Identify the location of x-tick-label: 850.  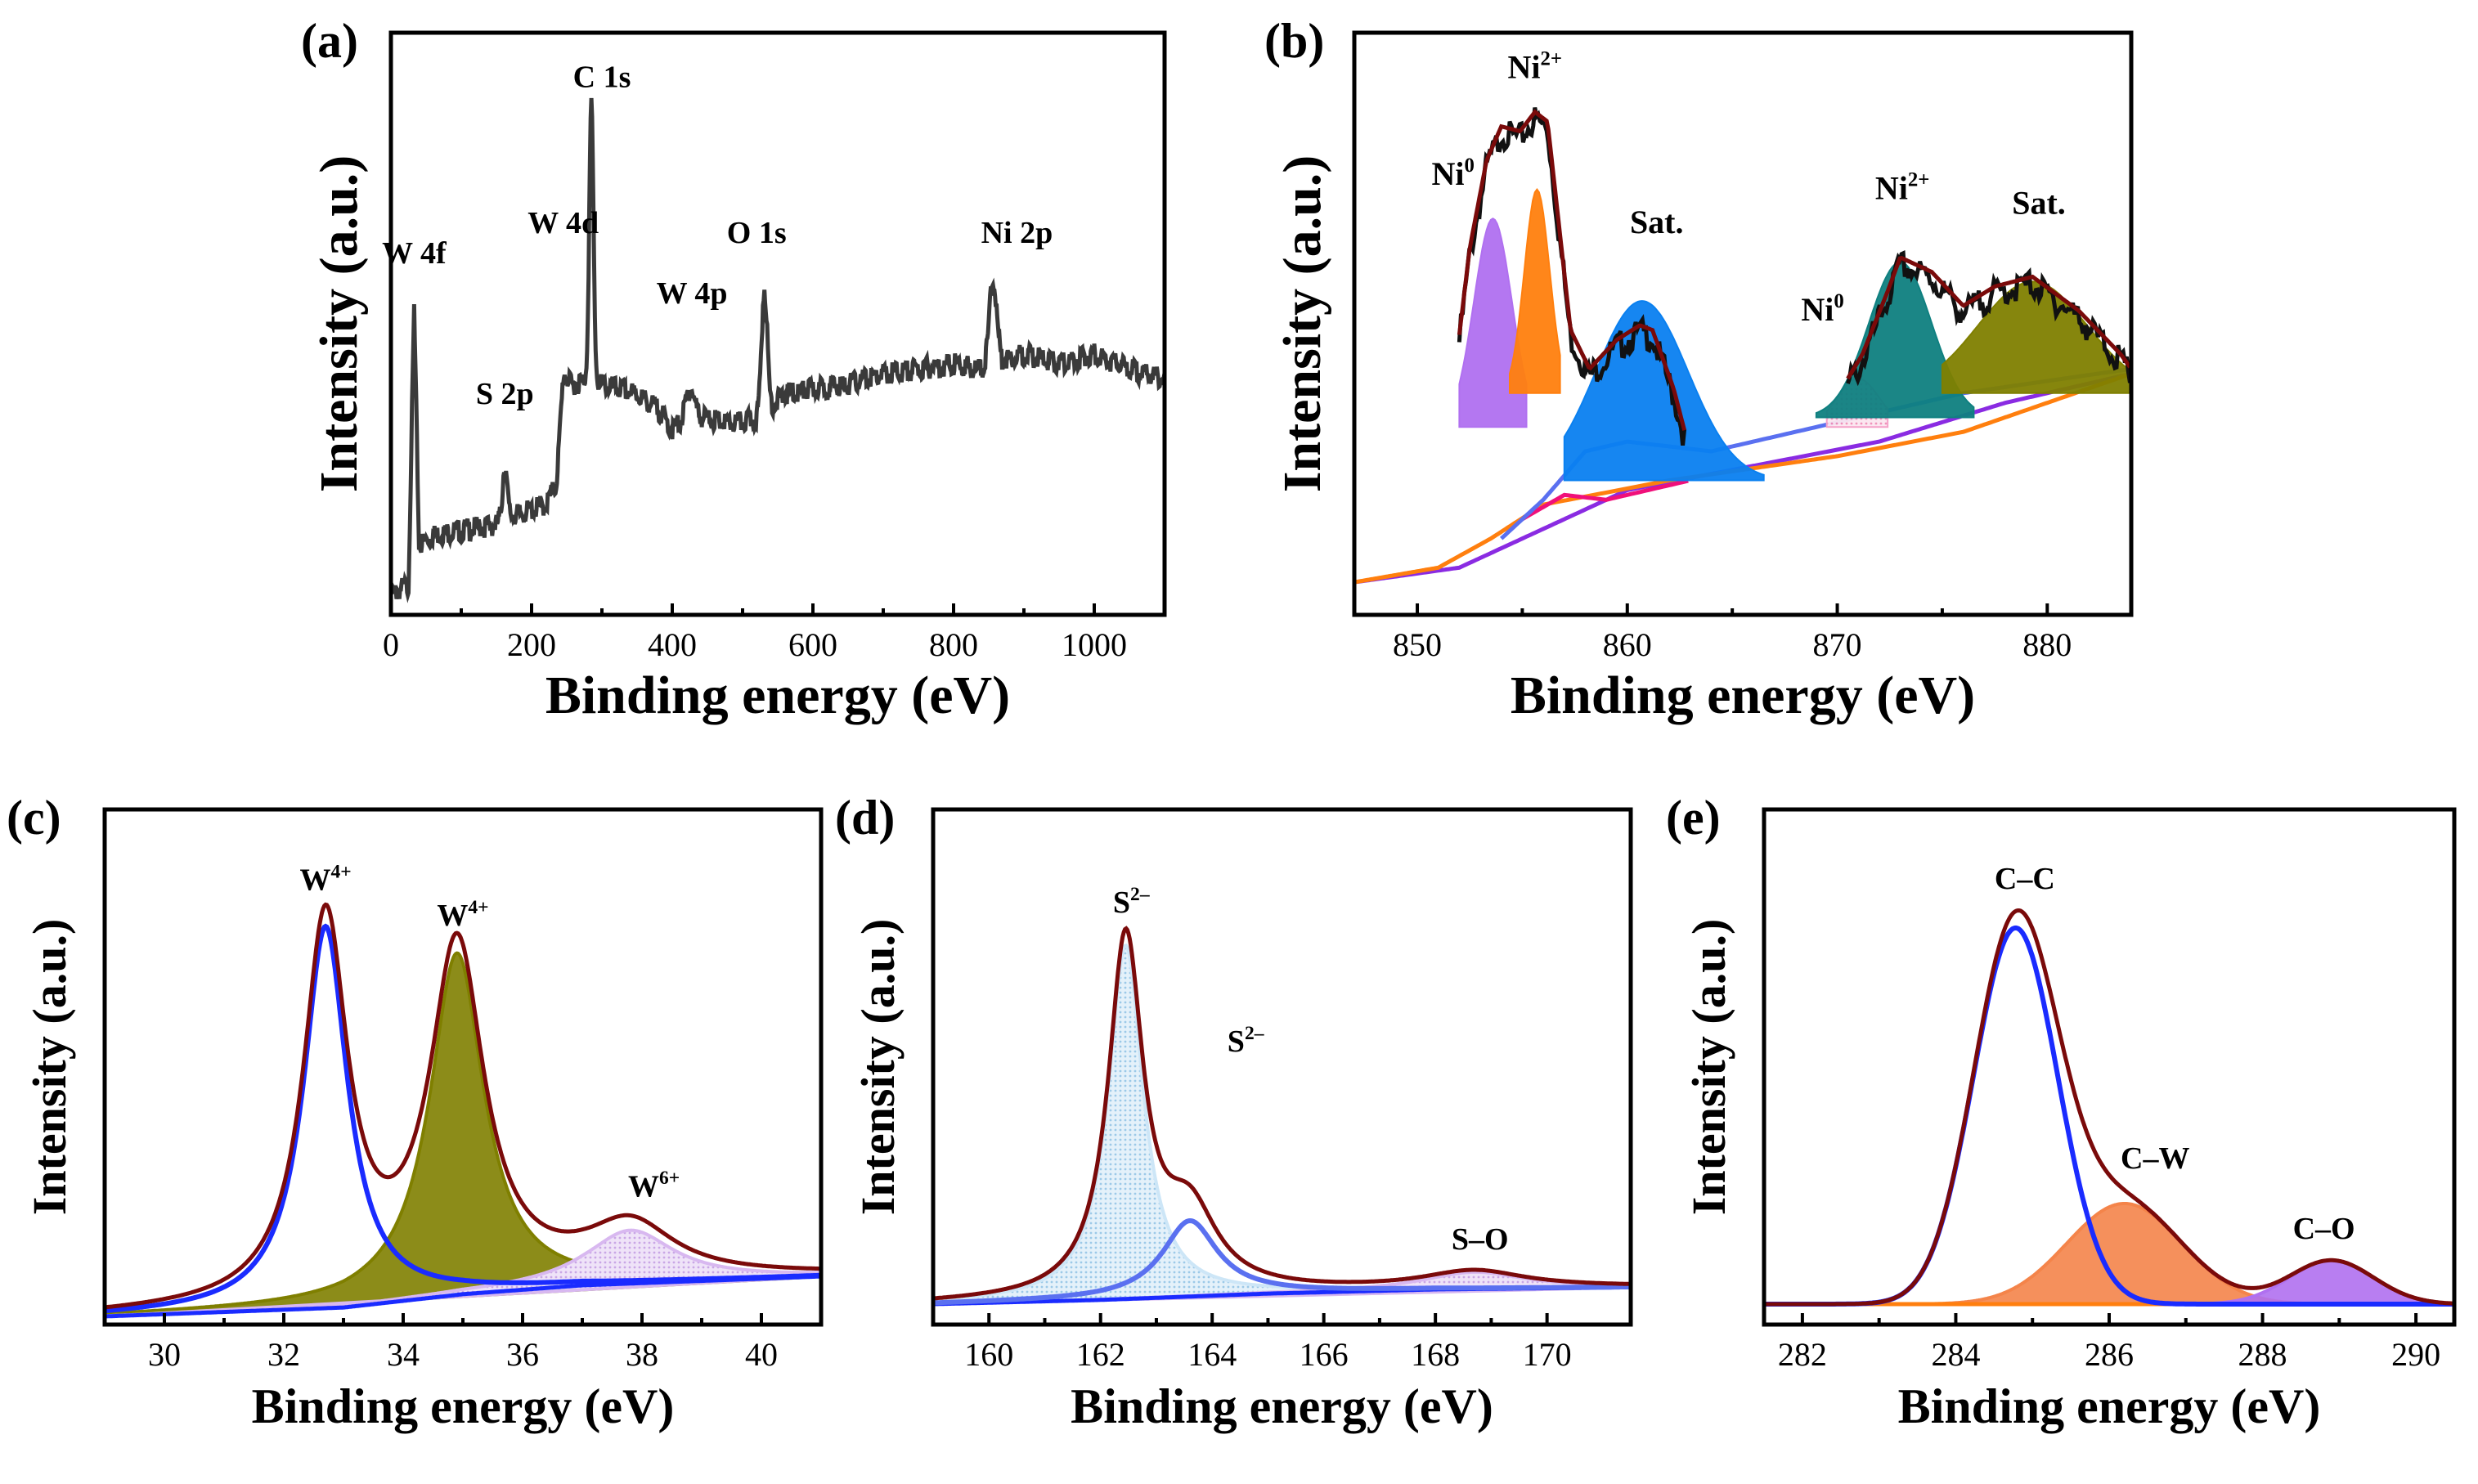
(1418, 644).